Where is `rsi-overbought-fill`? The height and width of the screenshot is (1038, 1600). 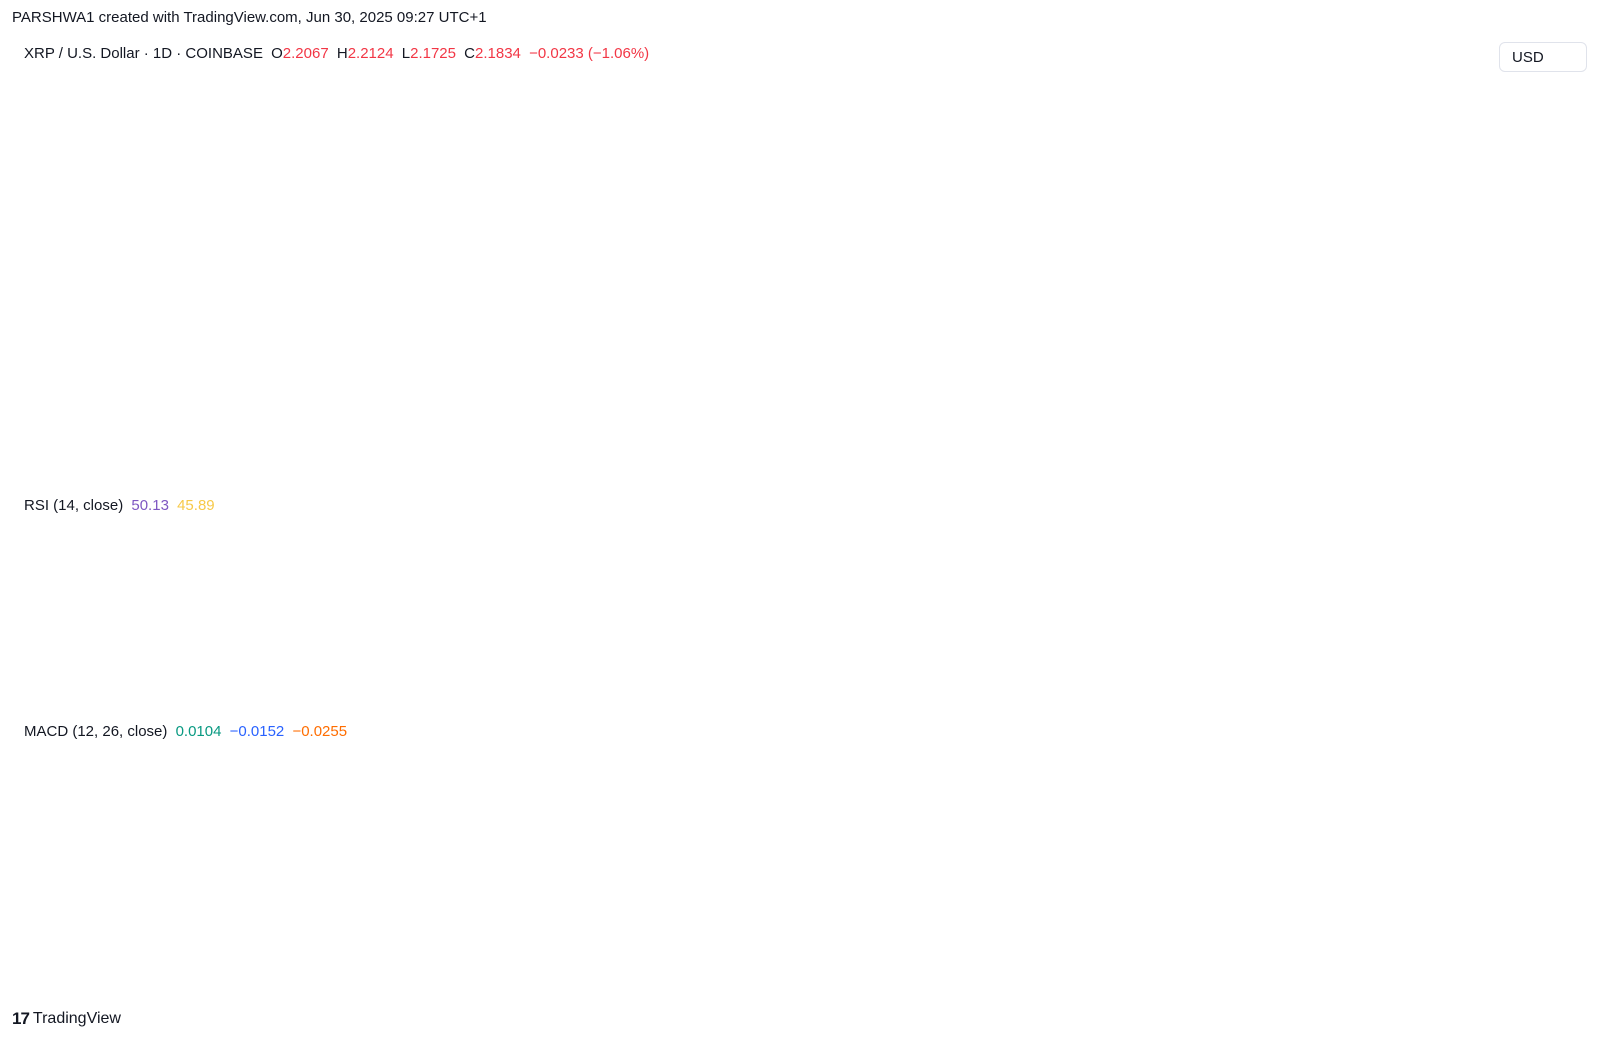 rsi-overbought-fill is located at coordinates (89, 539).